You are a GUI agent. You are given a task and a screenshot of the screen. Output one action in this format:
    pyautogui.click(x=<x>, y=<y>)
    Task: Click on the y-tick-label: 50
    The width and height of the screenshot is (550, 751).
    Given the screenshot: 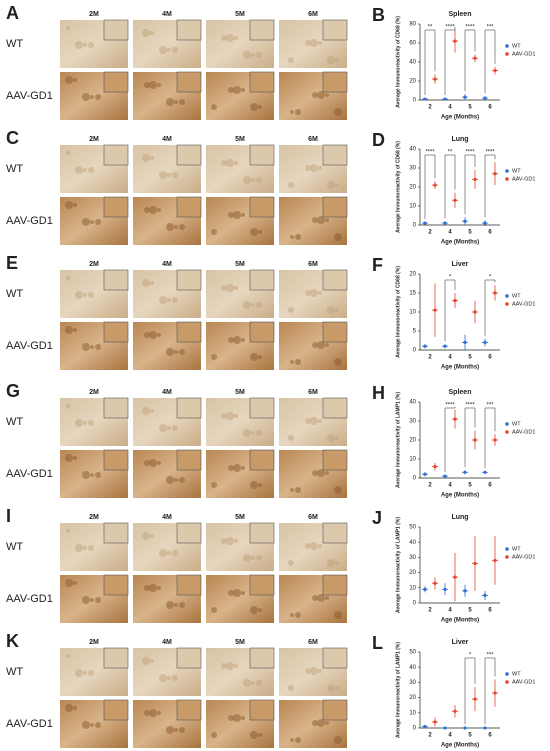 What is the action you would take?
    pyautogui.click(x=412, y=653)
    